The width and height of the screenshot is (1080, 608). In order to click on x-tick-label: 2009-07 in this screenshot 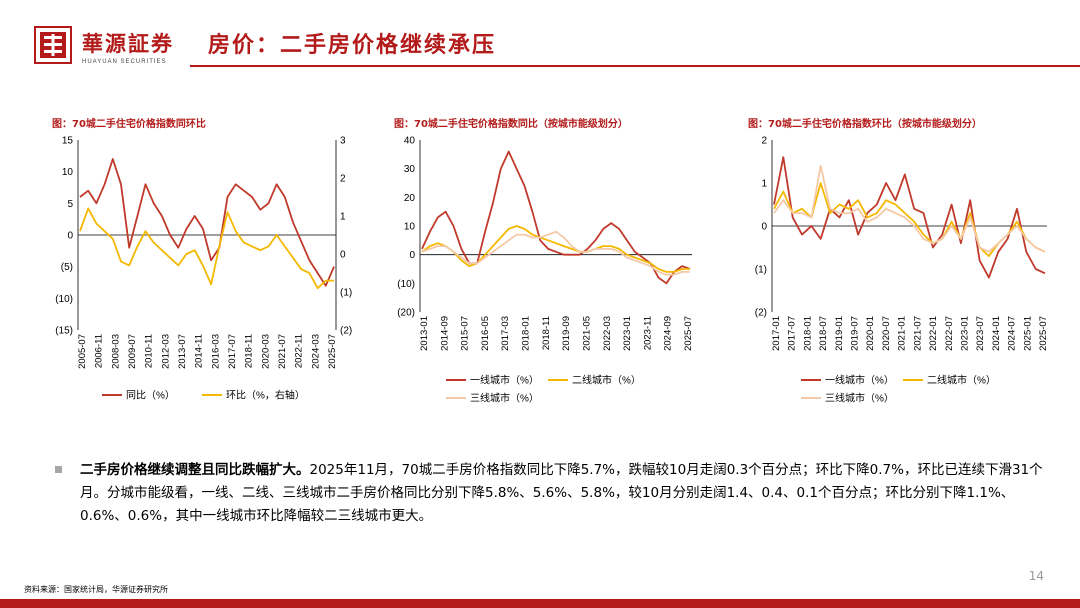, I will do `click(132, 351)`.